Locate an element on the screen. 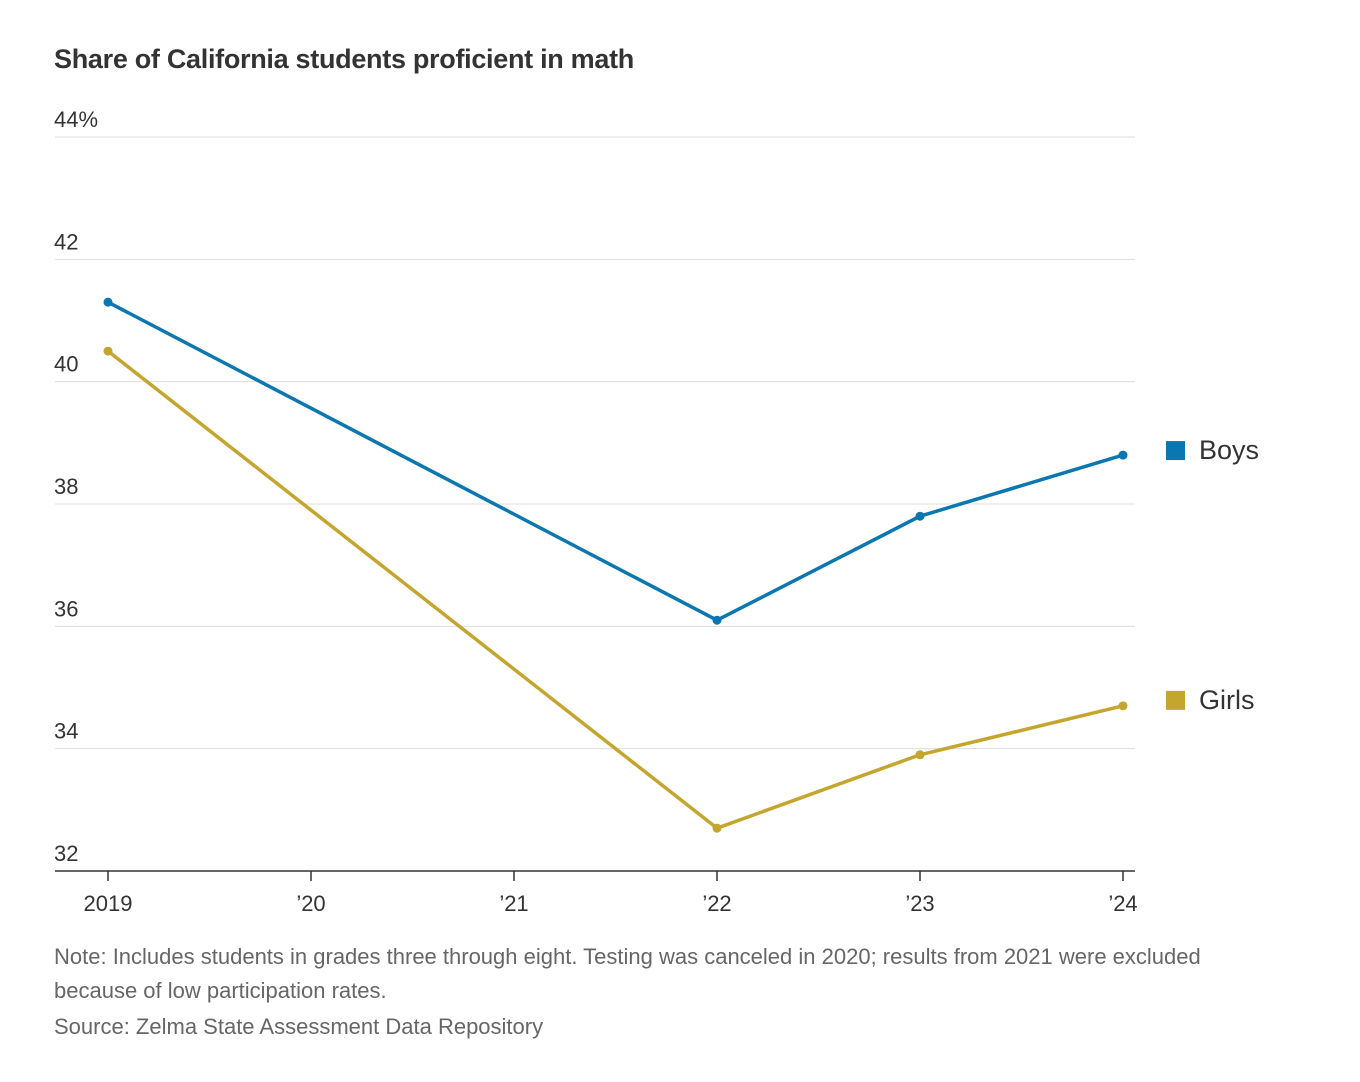  x-tick-label: ’22 is located at coordinates (716, 903).